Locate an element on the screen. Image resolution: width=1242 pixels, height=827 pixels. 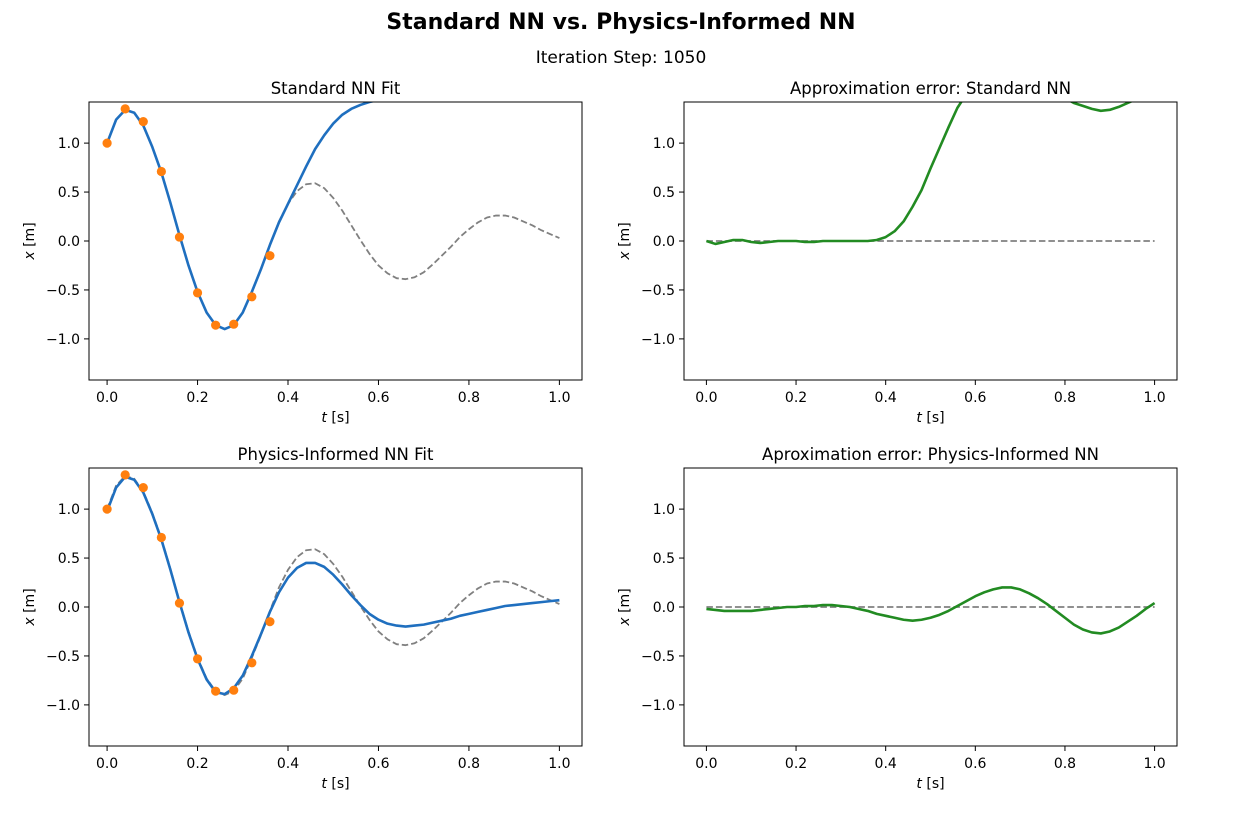
subplot-title: Physics-Informed NN Fit is located at coordinates (336, 454).